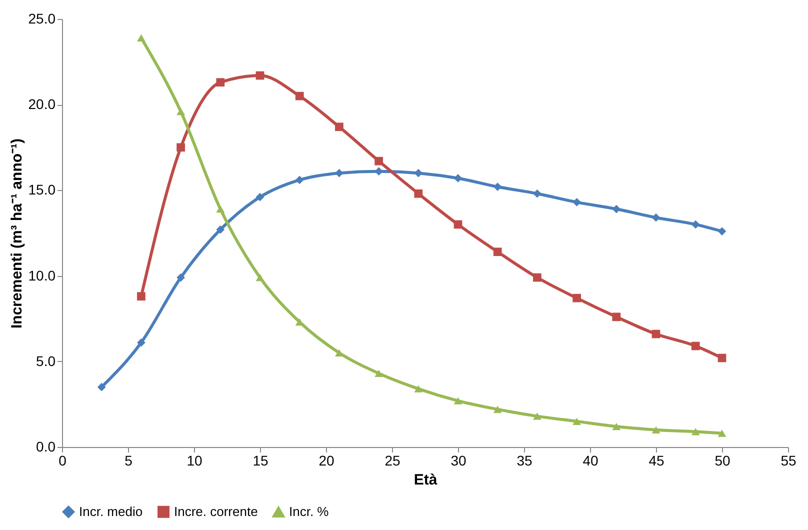  Describe the element at coordinates (46, 360) in the screenshot. I see `y-tick-label: 5.0` at that location.